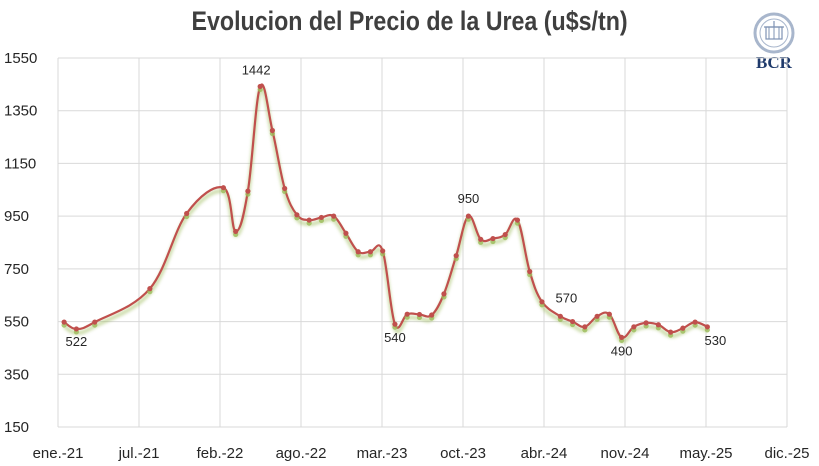 This screenshot has height=466, width=819. Describe the element at coordinates (16, 374) in the screenshot. I see `y-tick-label: 350` at that location.